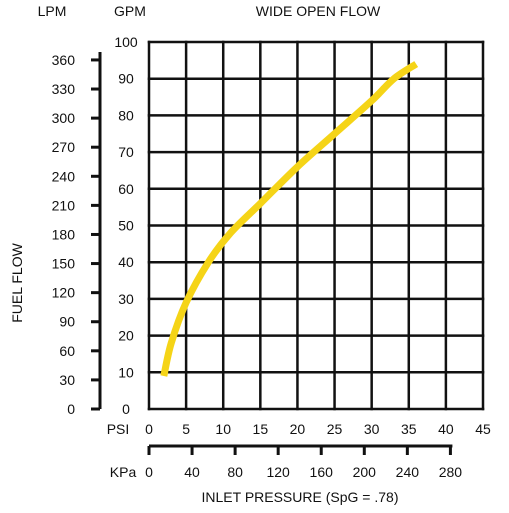 The width and height of the screenshot is (509, 513). What do you see at coordinates (372, 429) in the screenshot?
I see `psi-tick-label: 30` at bounding box center [372, 429].